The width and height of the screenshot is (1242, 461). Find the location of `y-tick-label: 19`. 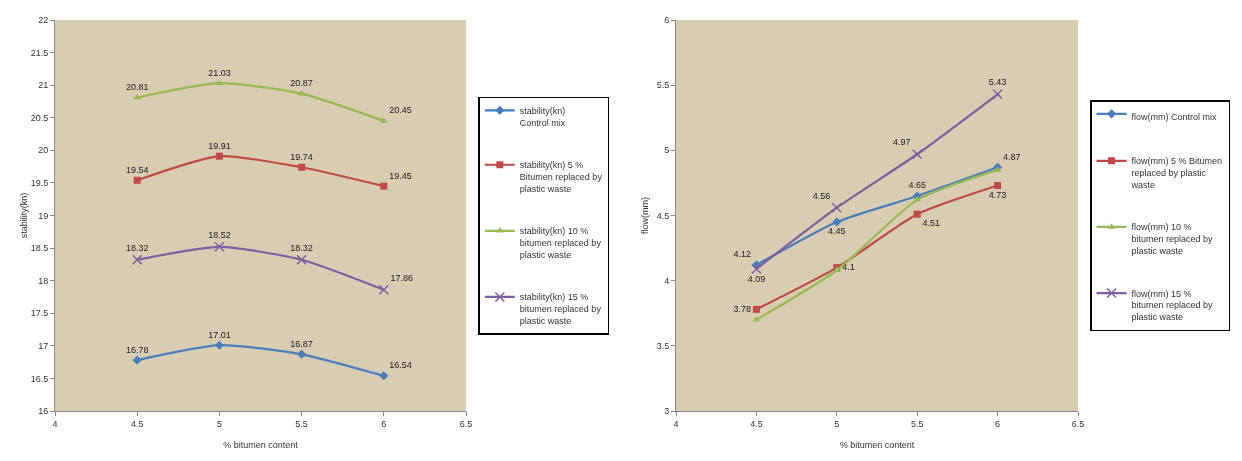

y-tick-label: 19 is located at coordinates (43, 215).